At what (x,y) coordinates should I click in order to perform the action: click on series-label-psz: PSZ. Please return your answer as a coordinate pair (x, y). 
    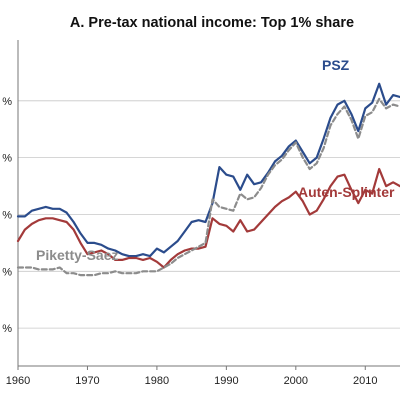
    Looking at the image, I should click on (336, 65).